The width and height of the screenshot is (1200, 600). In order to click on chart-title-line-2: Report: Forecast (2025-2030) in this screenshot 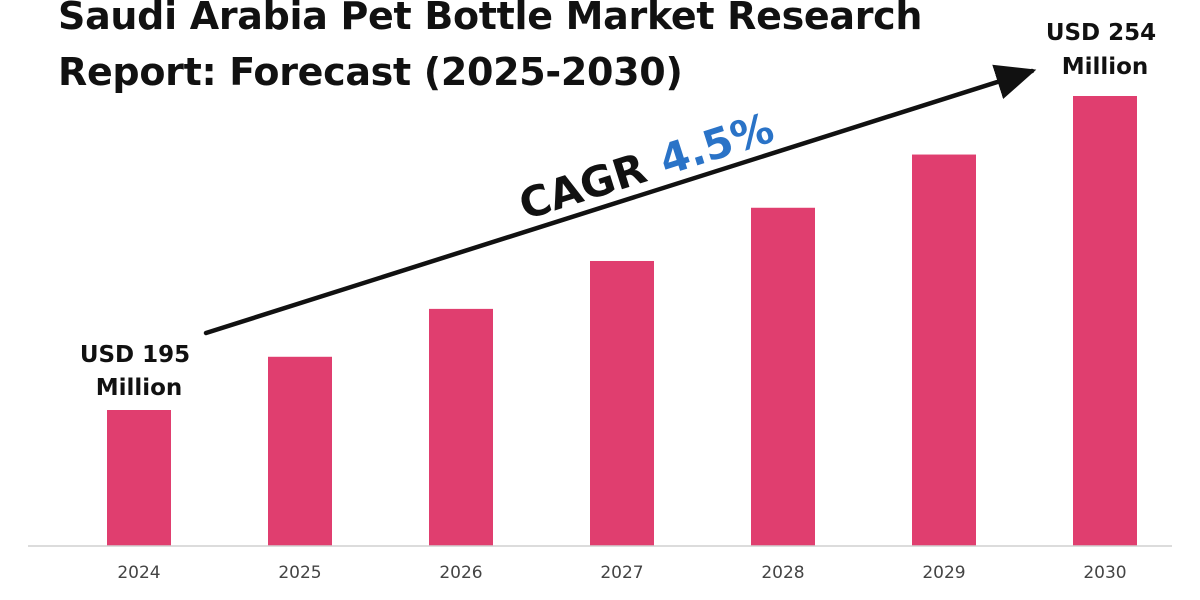, I will do `click(370, 72)`.